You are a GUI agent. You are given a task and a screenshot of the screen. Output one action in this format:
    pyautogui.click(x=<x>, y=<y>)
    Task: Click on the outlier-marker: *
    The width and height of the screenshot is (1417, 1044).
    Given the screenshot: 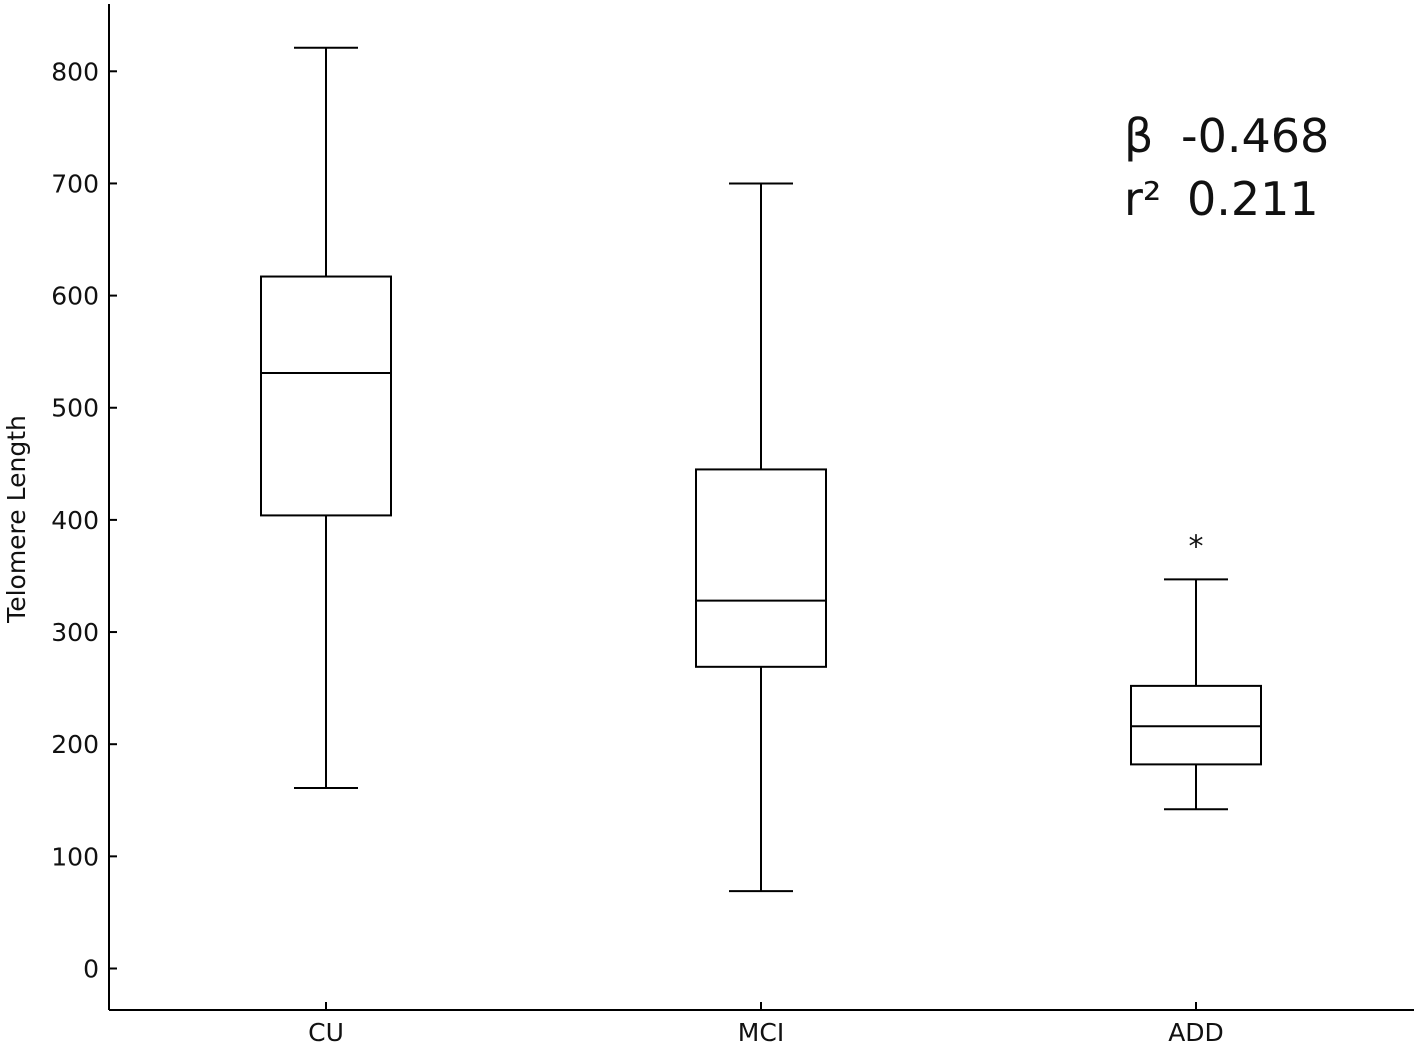 What is the action you would take?
    pyautogui.click(x=1196, y=546)
    